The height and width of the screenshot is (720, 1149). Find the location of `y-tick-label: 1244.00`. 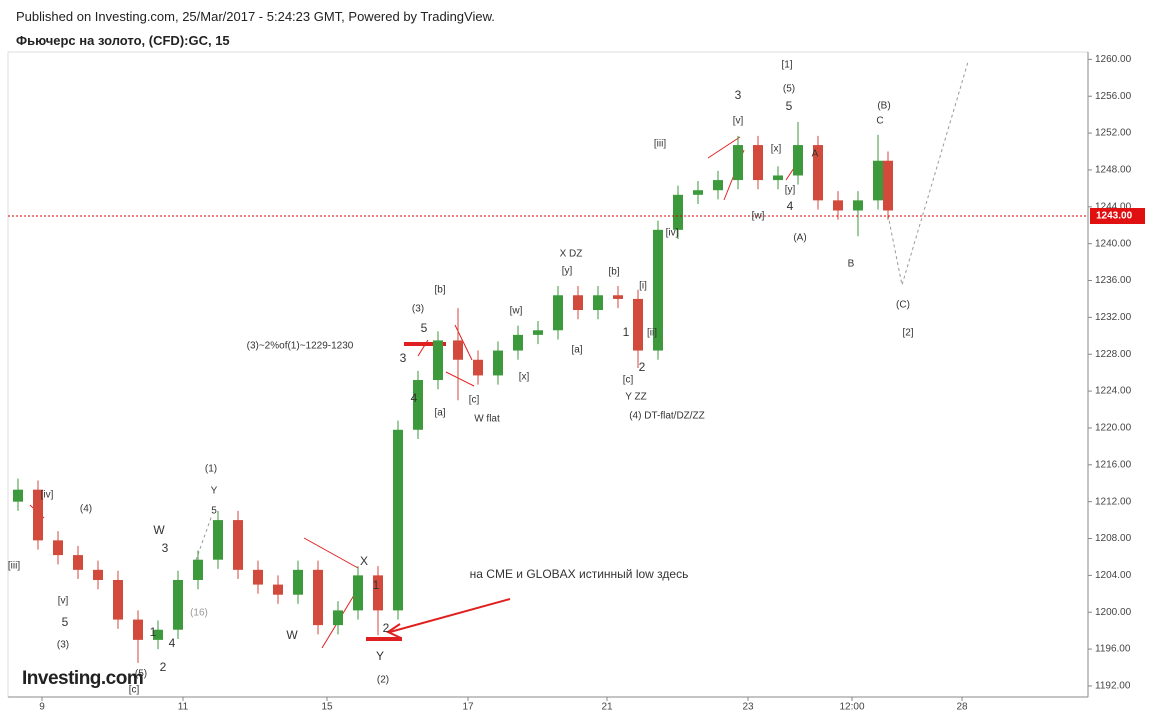

y-tick-label: 1244.00 is located at coordinates (1113, 206).